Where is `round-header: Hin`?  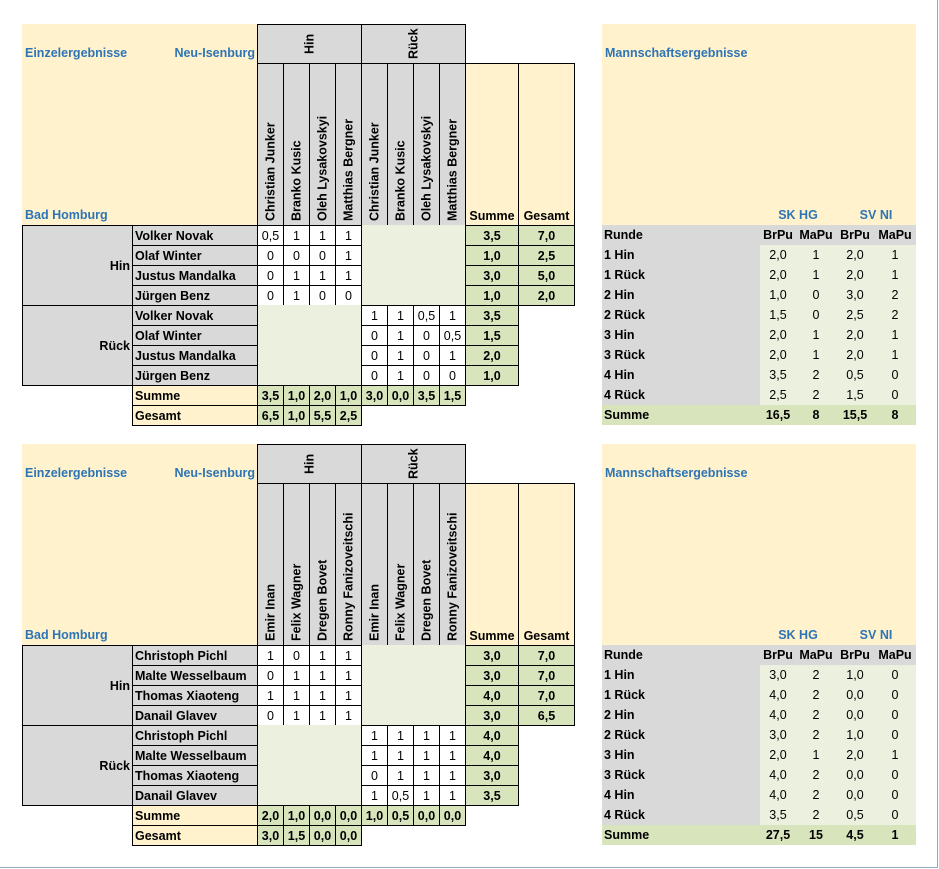 round-header: Hin is located at coordinates (309, 44).